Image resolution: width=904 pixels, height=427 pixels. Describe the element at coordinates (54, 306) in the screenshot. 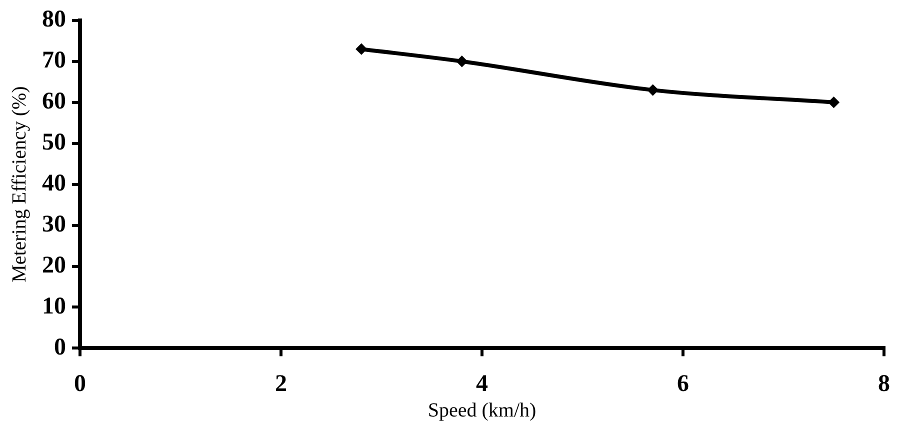

I see `y-tick-label: 10` at that location.